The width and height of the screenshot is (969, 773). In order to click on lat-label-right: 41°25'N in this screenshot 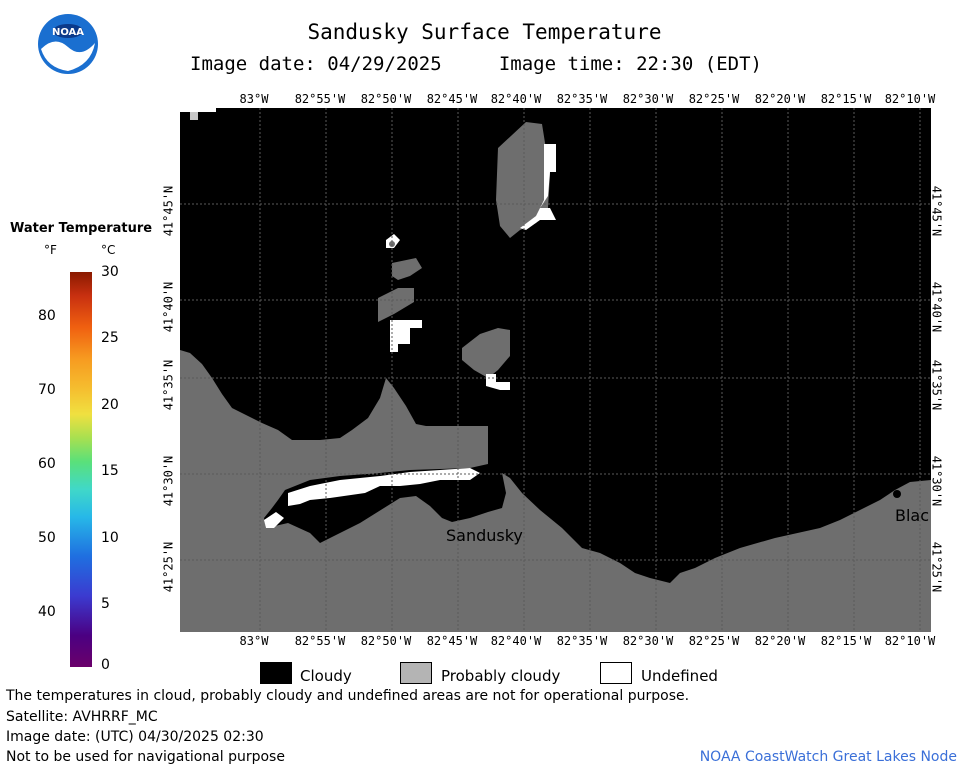, I will do `click(936, 567)`.